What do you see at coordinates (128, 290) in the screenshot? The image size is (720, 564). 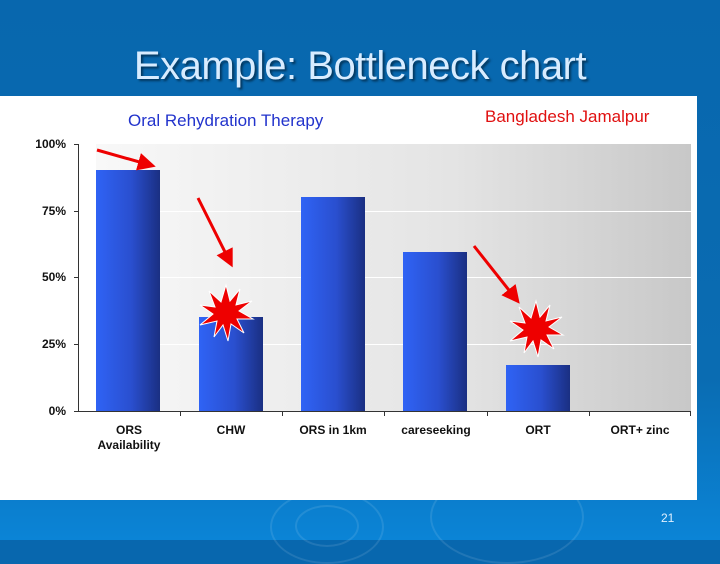 I see `bar-ors-availability` at bounding box center [128, 290].